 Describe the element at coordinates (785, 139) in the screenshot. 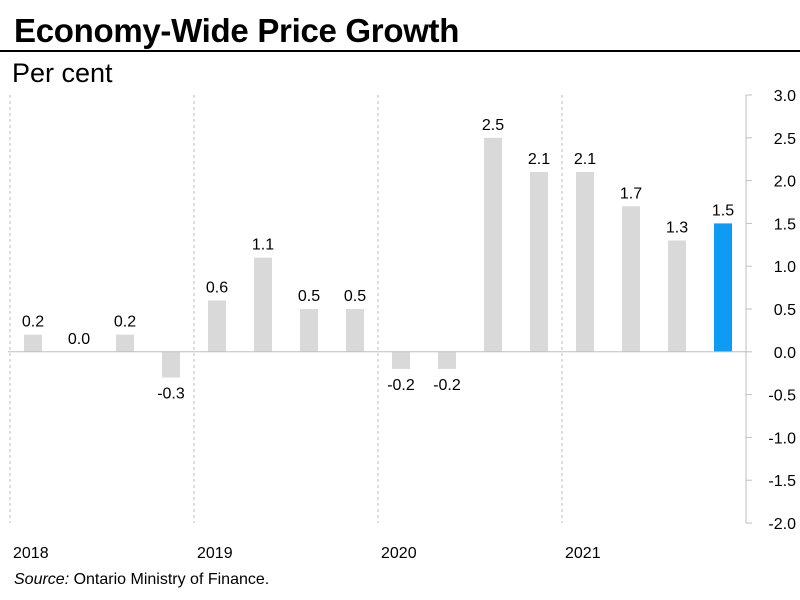

I see `y-tick-label: 2.5` at that location.